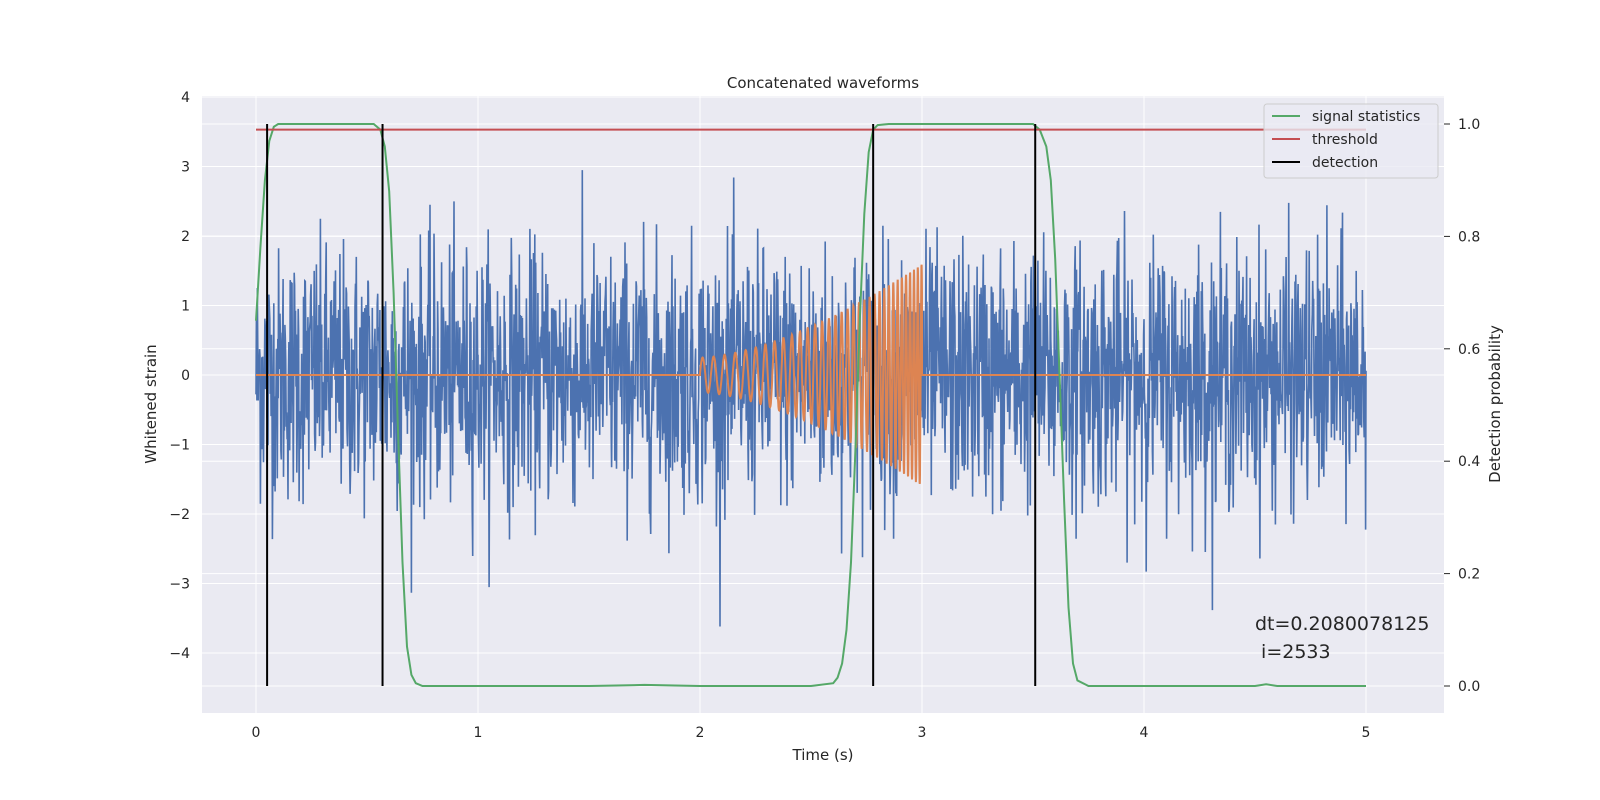 This screenshot has height=800, width=1600. What do you see at coordinates (1345, 163) in the screenshot?
I see `legend-label-detection: detection` at bounding box center [1345, 163].